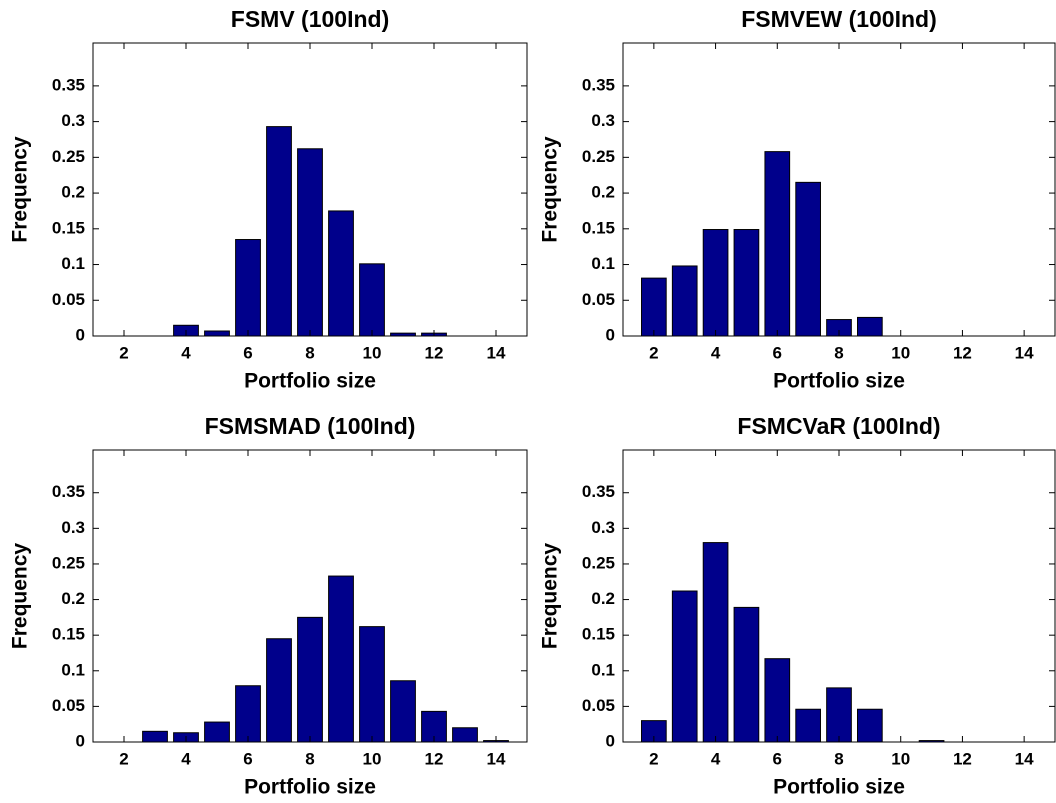 The width and height of the screenshot is (1056, 803). What do you see at coordinates (838, 426) in the screenshot?
I see `chart-title: FSMCVaR (100Ind)` at bounding box center [838, 426].